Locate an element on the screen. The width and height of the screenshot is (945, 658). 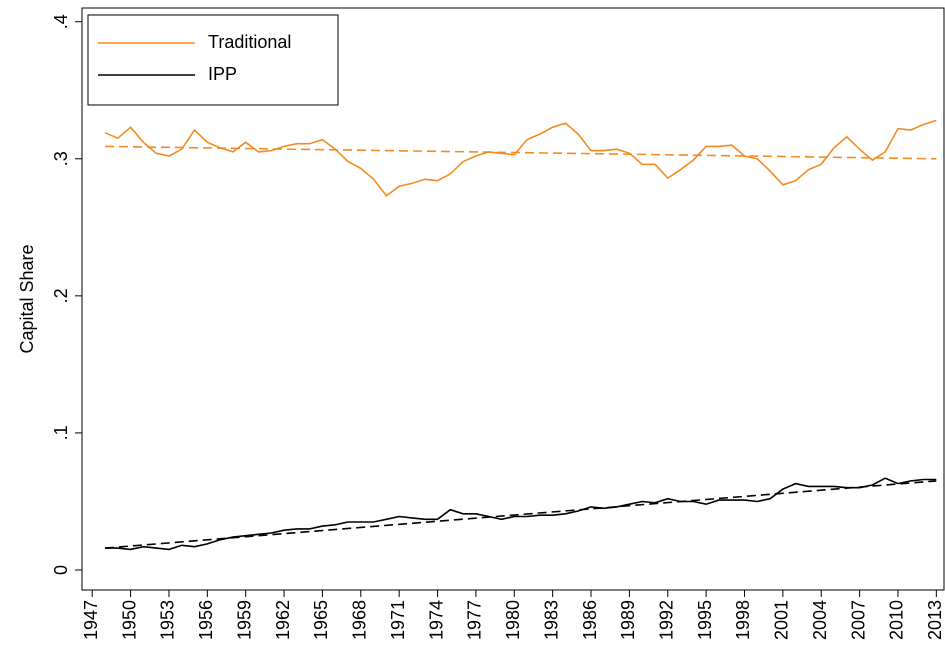
x-tick-label: 2013 is located at coordinates (935, 620).